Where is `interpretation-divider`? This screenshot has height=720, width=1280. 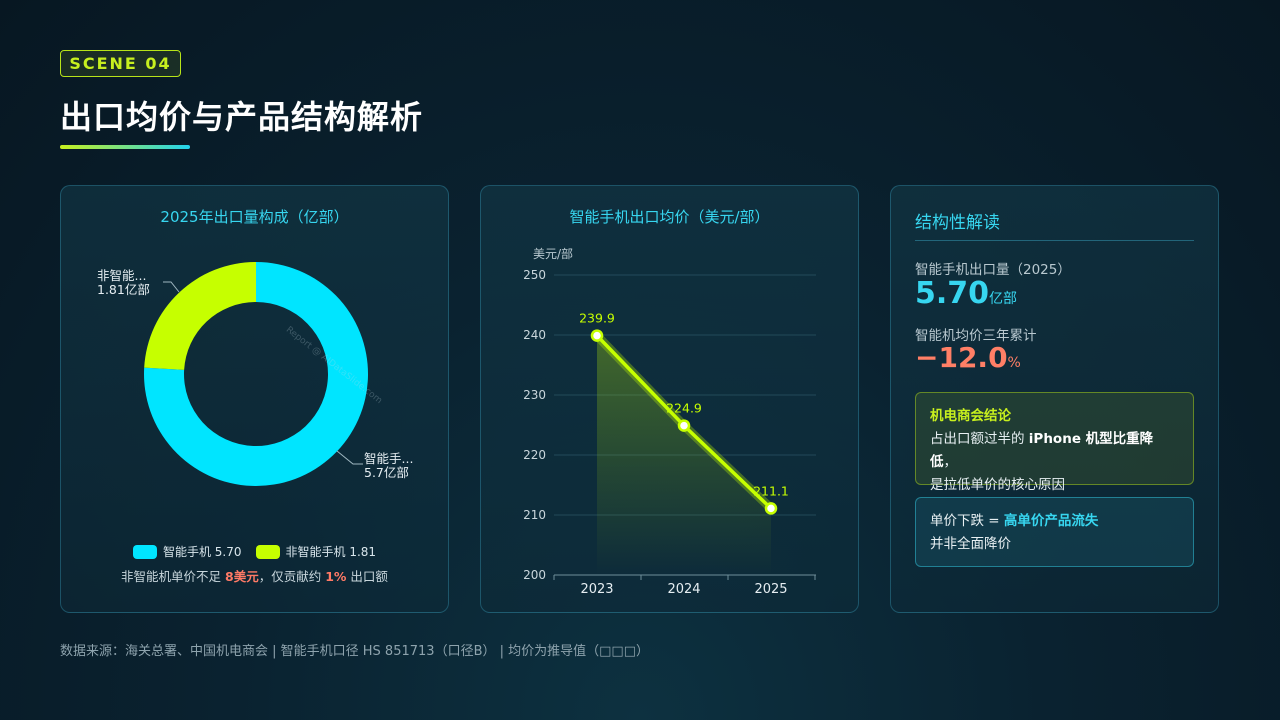 interpretation-divider is located at coordinates (1054, 240).